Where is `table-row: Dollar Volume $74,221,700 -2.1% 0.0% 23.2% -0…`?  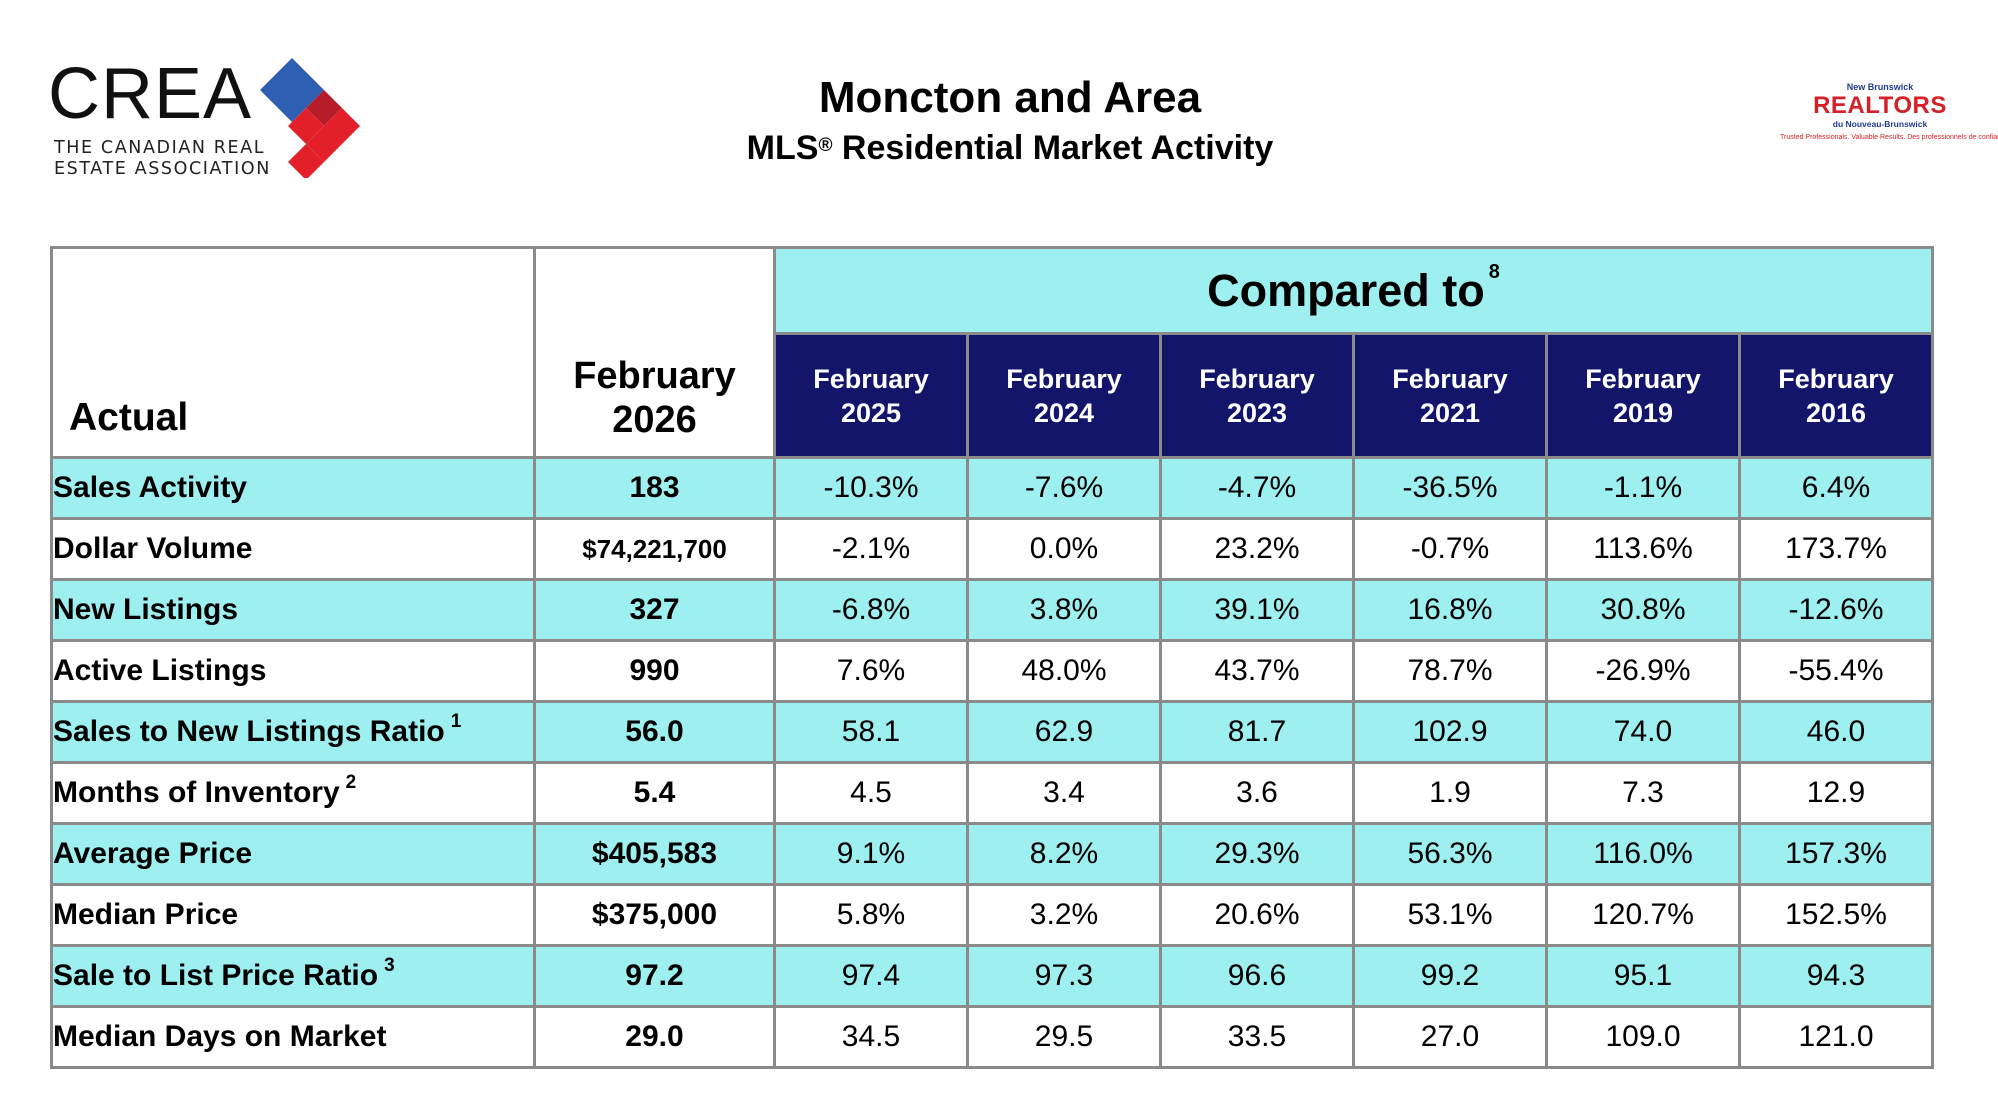
table-row: Dollar Volume $74,221,700 -2.1% 0.0% 23.2% -0… is located at coordinates (992, 549).